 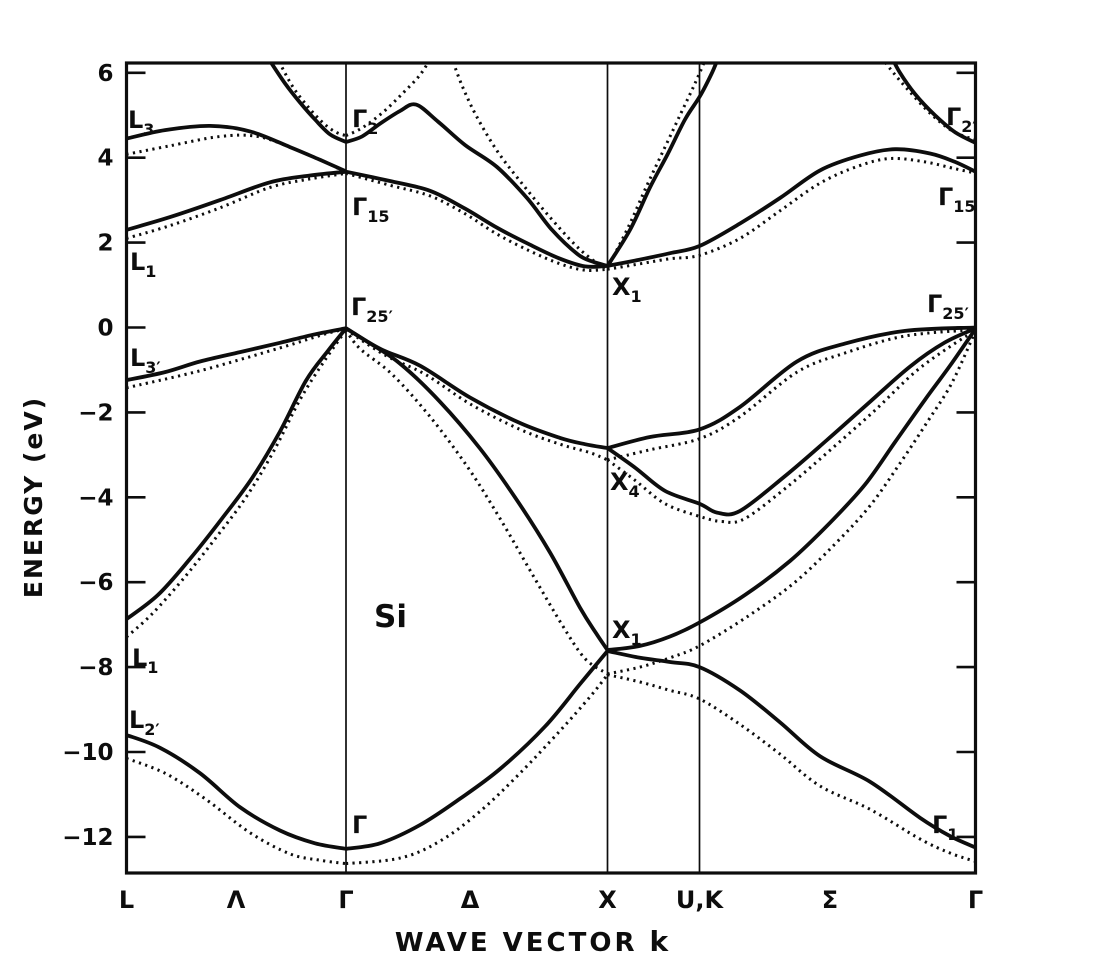 What do you see at coordinates (533, 941) in the screenshot?
I see `x-axis-title: WAVE VECTOR k` at bounding box center [533, 941].